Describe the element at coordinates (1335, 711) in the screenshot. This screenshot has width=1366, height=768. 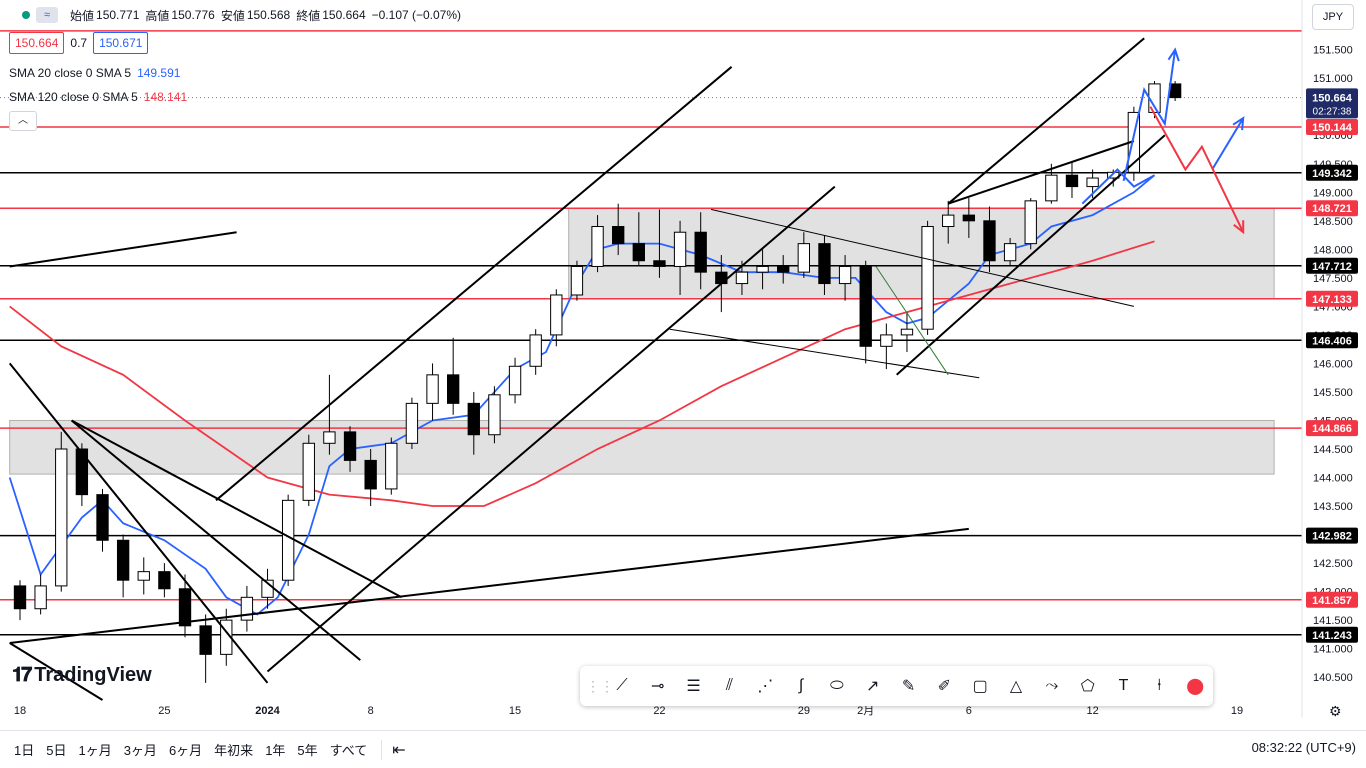
I see `settings-icon: ⚙` at that location.